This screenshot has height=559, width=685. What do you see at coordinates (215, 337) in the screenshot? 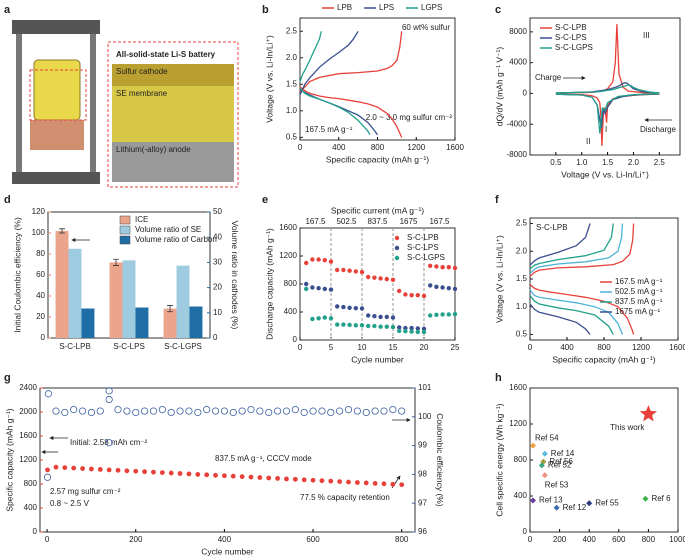
I see `y2-tick-label: 0` at bounding box center [215, 337].